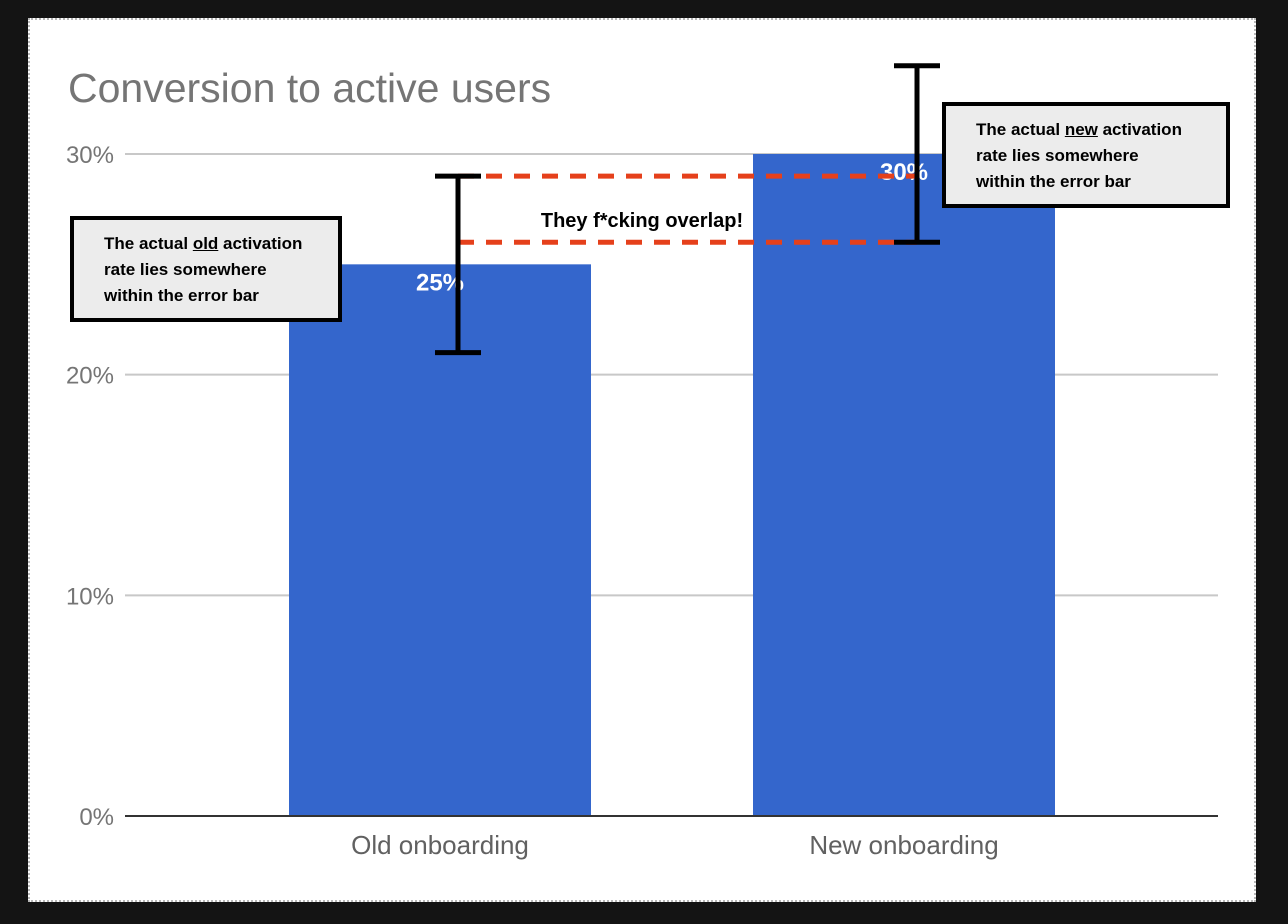  Describe the element at coordinates (90, 596) in the screenshot. I see `y-tick-label: 10%` at that location.